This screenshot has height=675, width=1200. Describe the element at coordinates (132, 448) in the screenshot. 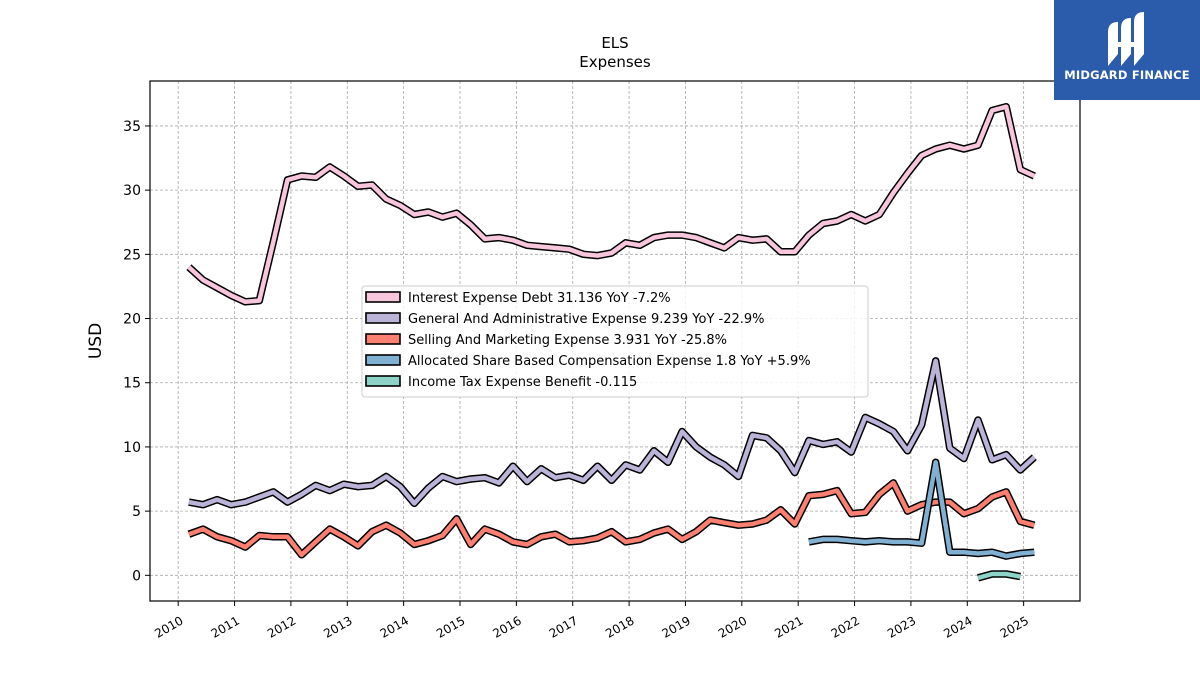

I see `y-tick-label: 10` at that location.